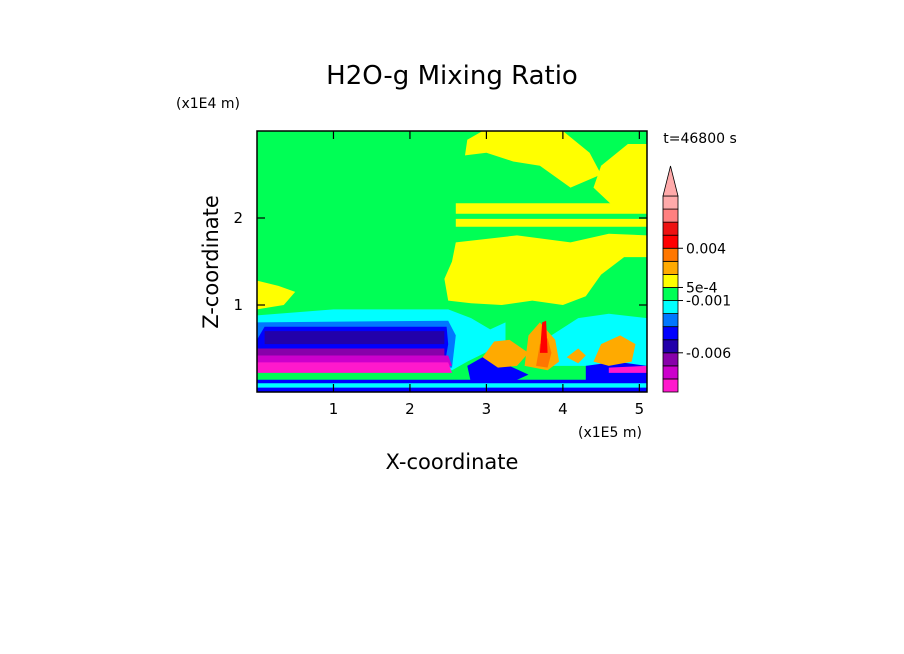  What do you see at coordinates (238, 218) in the screenshot?
I see `y-tick-label: 2` at bounding box center [238, 218].